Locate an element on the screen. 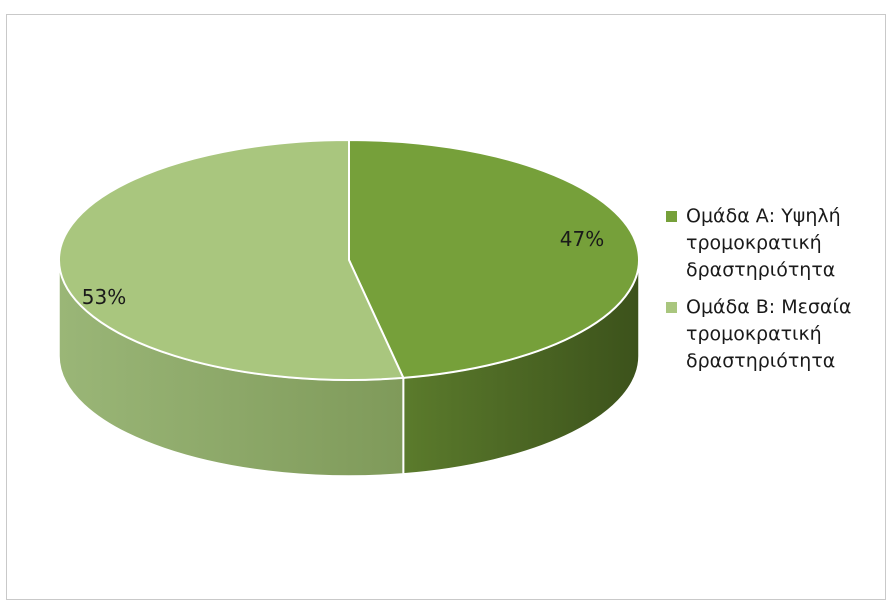 This screenshot has height=606, width=893. pie-data-labels: 47% 53% is located at coordinates (343, 268).